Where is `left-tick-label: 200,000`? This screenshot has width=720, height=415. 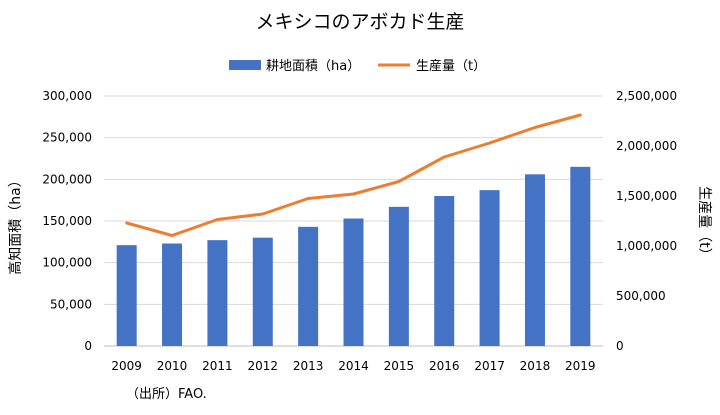
left-tick-label: 200,000 is located at coordinates (67, 179).